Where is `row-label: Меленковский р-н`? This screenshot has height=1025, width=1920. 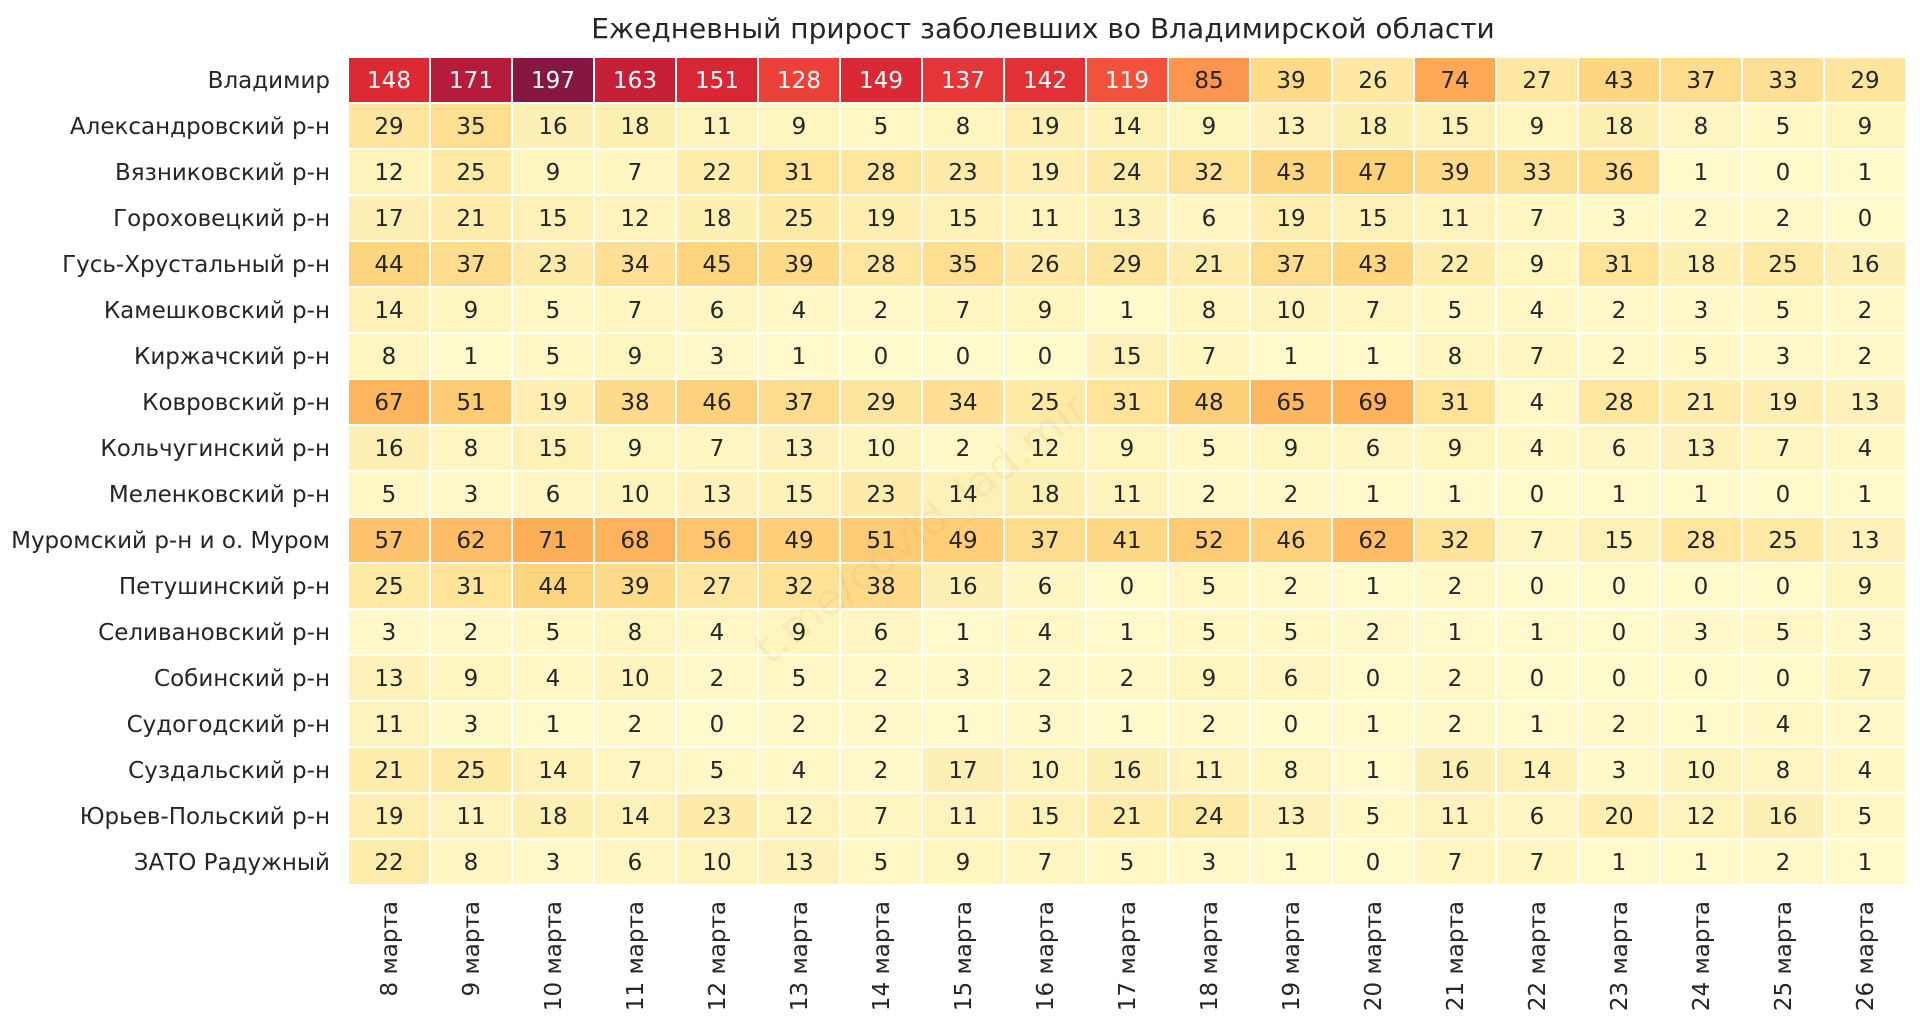 row-label: Меленковский р-н is located at coordinates (219, 495).